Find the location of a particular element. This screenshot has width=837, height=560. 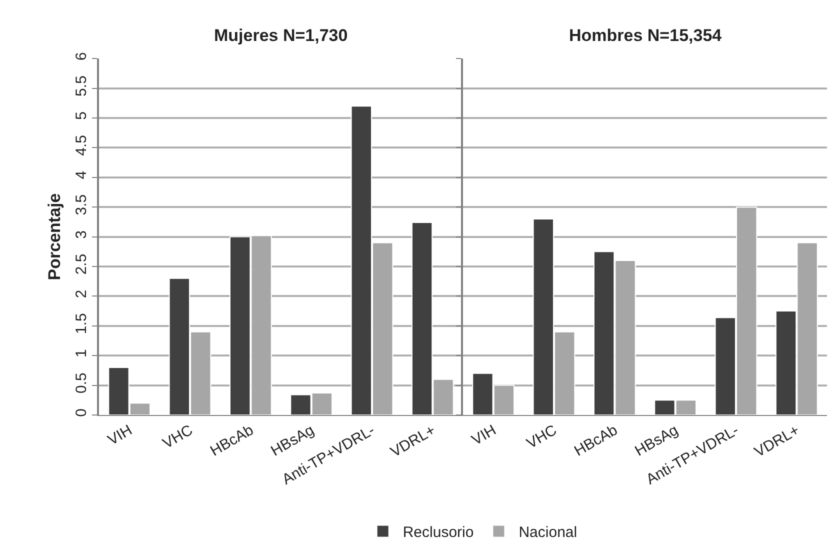

y-tick-label: 3.5 is located at coordinates (81, 205).